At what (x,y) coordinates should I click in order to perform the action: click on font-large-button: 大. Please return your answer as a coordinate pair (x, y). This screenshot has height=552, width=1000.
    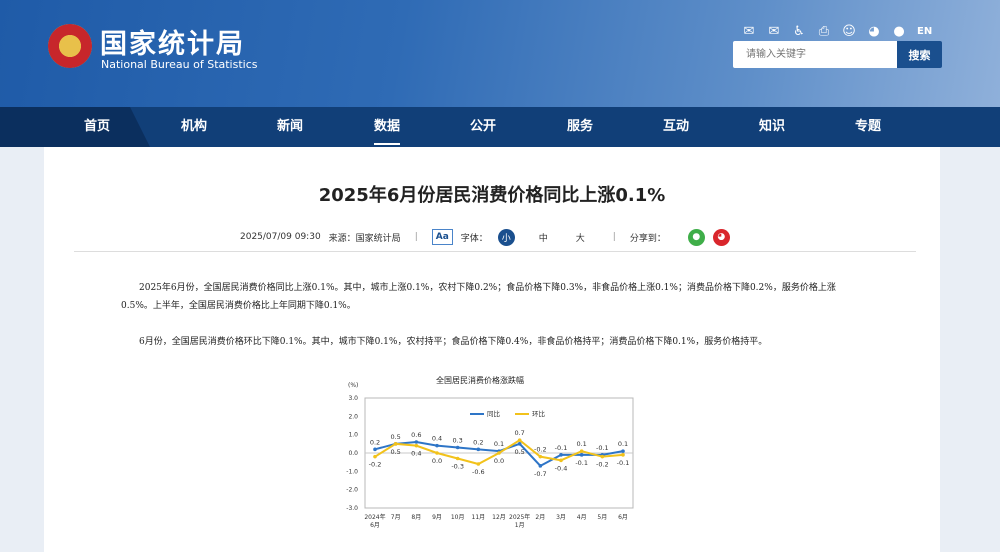
    Looking at the image, I should click on (580, 238).